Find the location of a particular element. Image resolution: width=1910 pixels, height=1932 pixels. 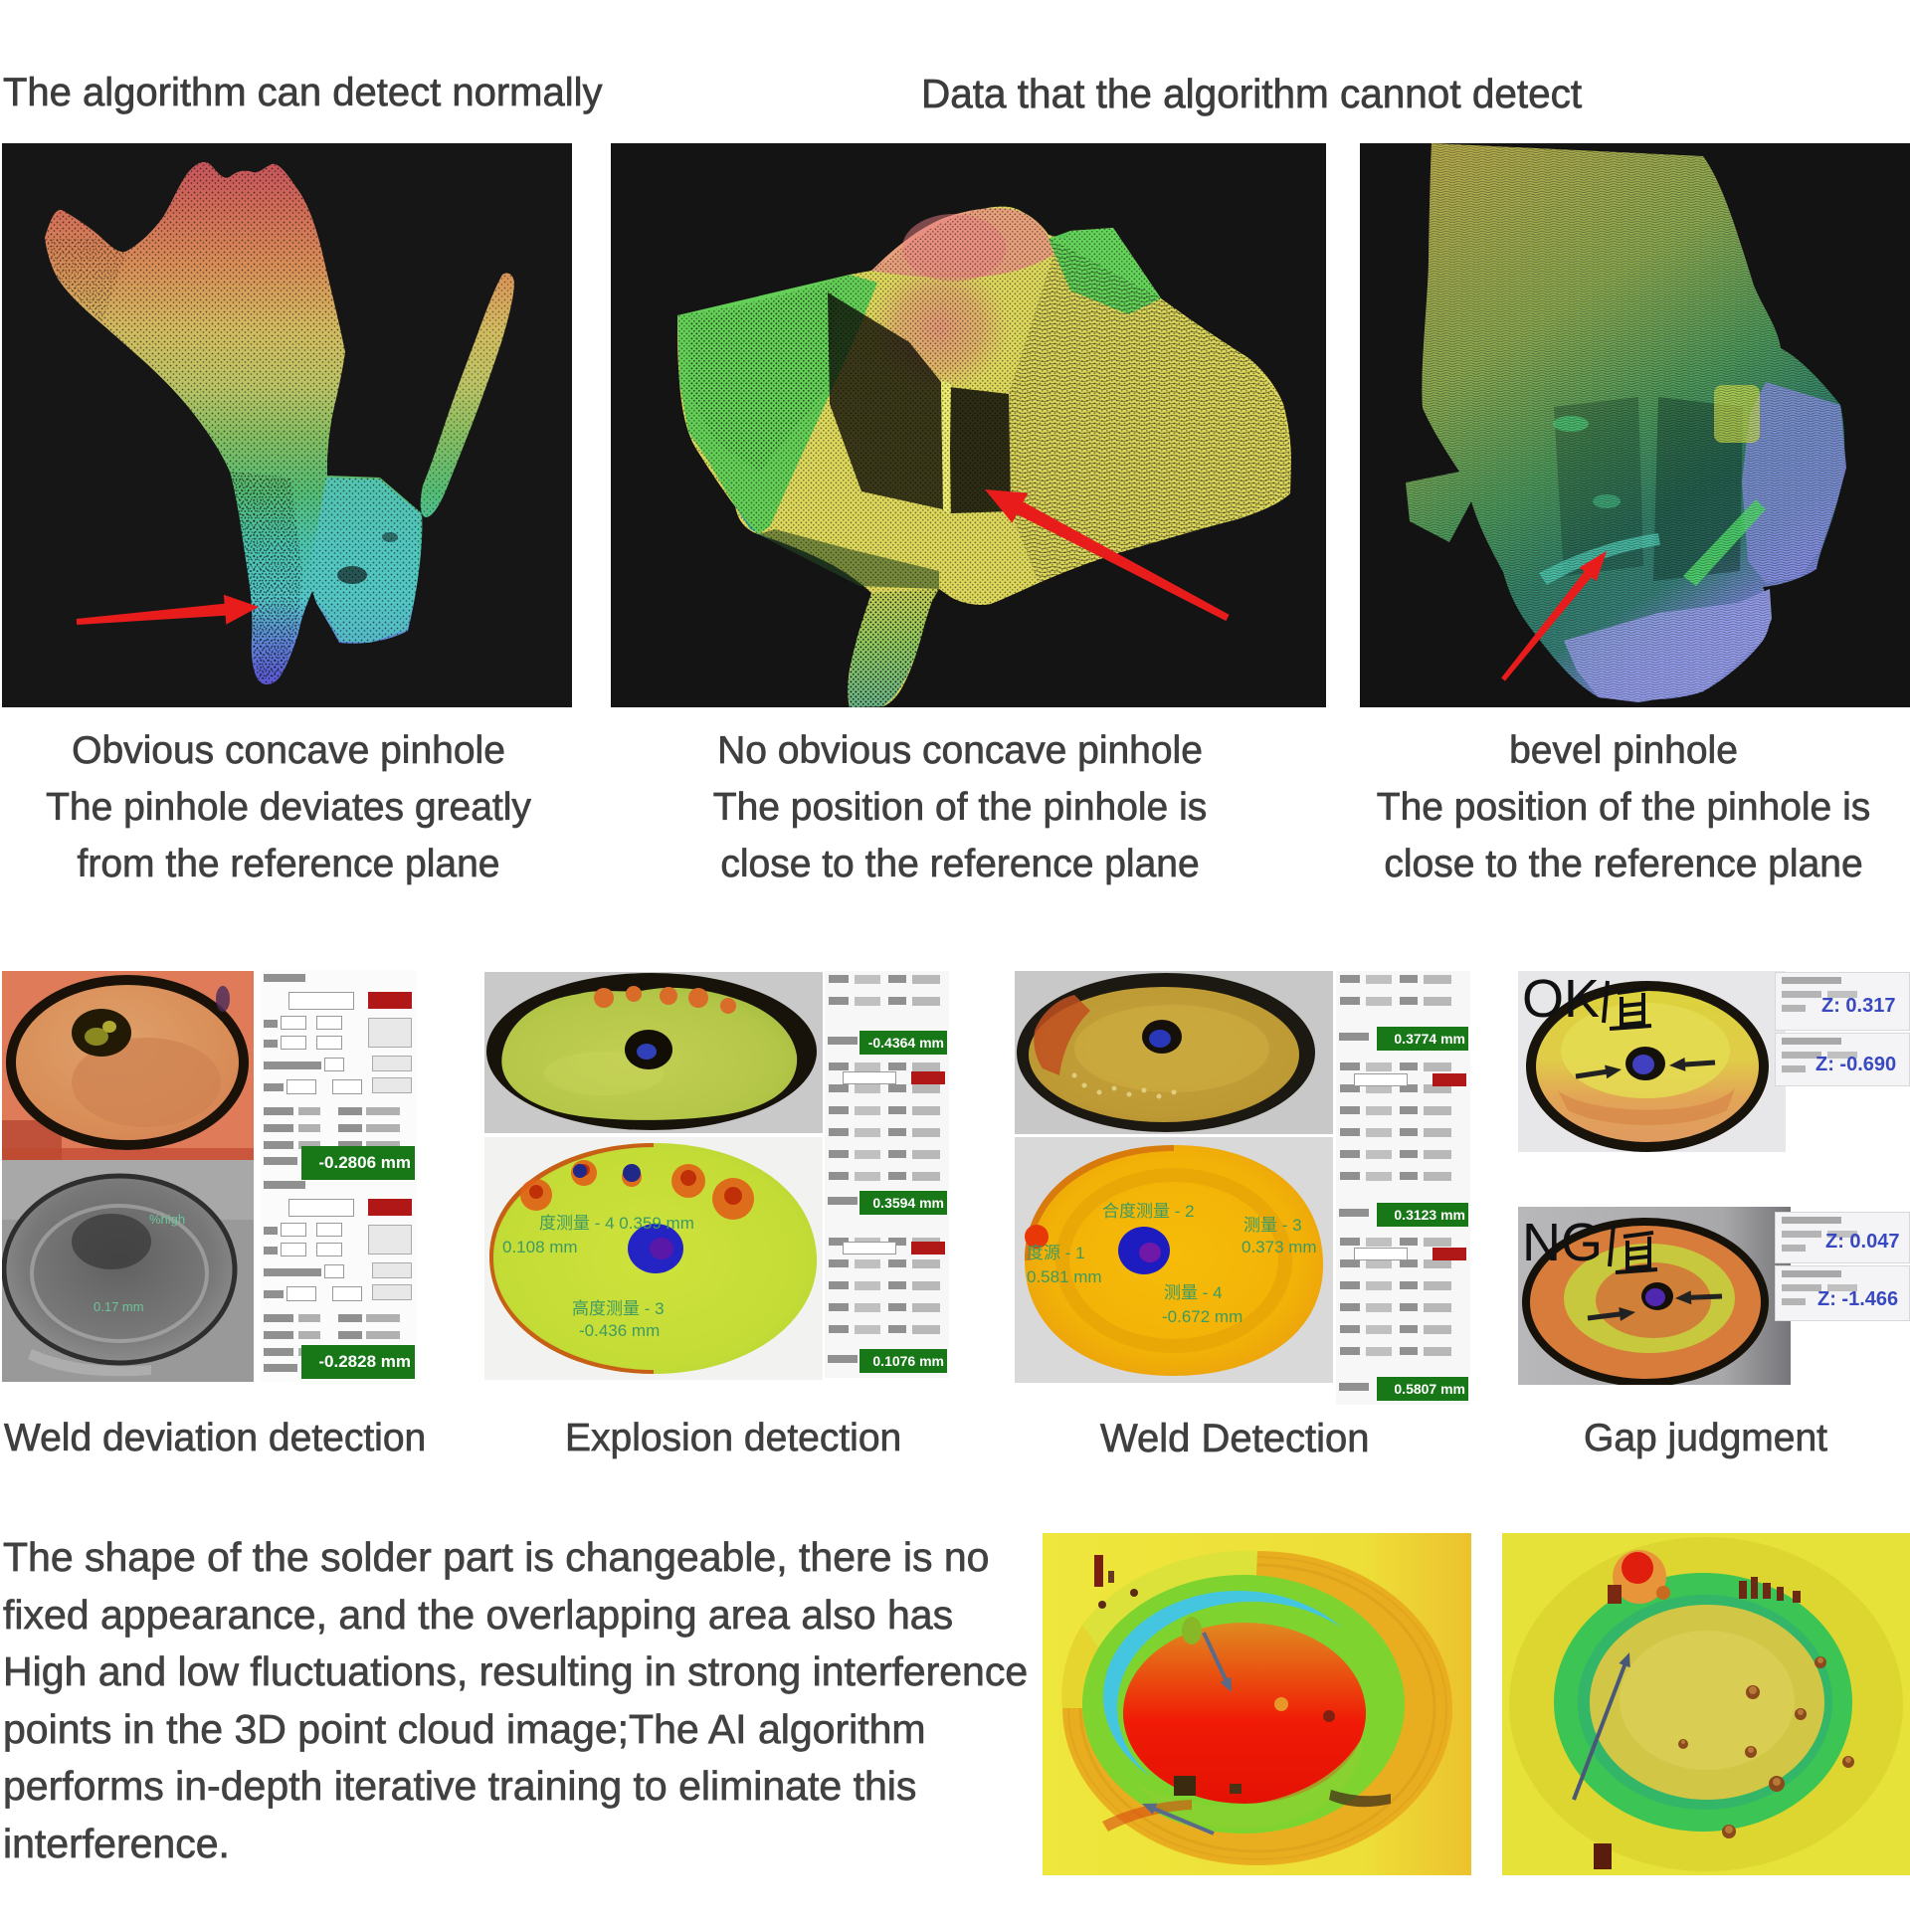

svg-text: 0.17 mm is located at coordinates (119, 1306).